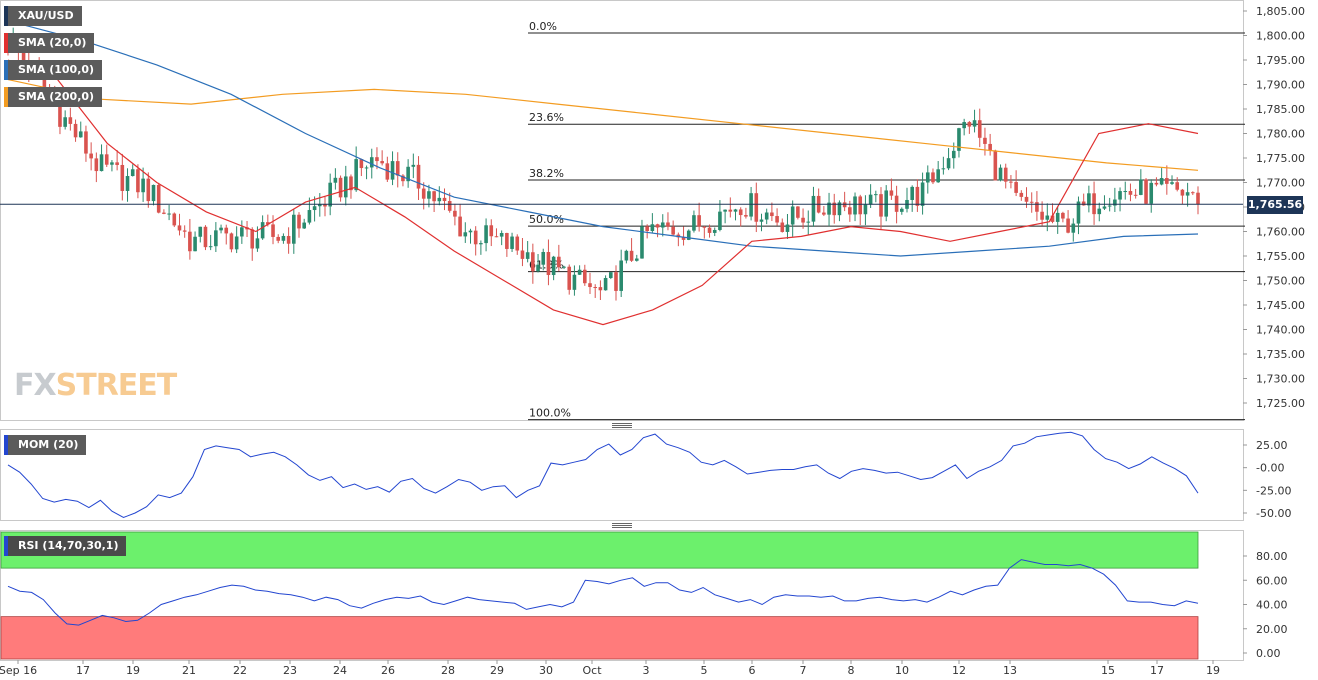  I want to click on rsi-oversold-zone, so click(599, 638).